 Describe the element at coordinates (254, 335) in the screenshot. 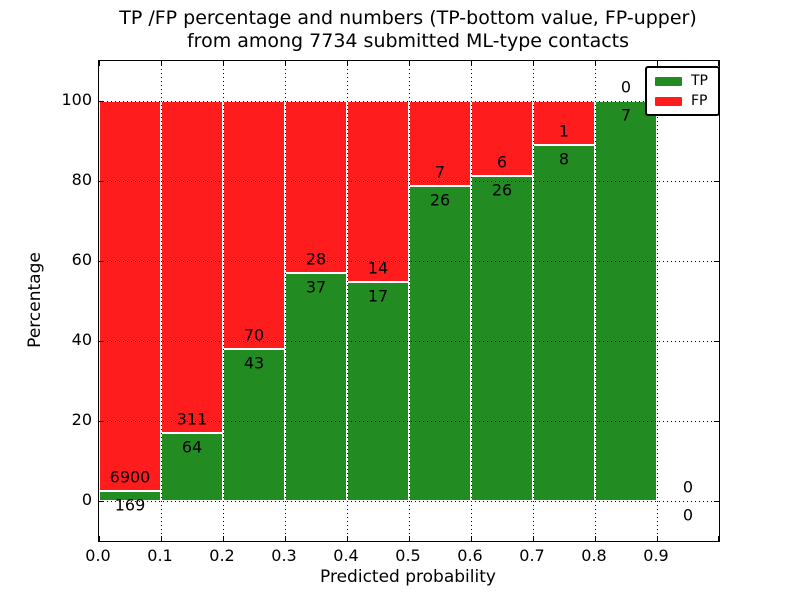

I see `bar-count-label-fp: 70` at that location.